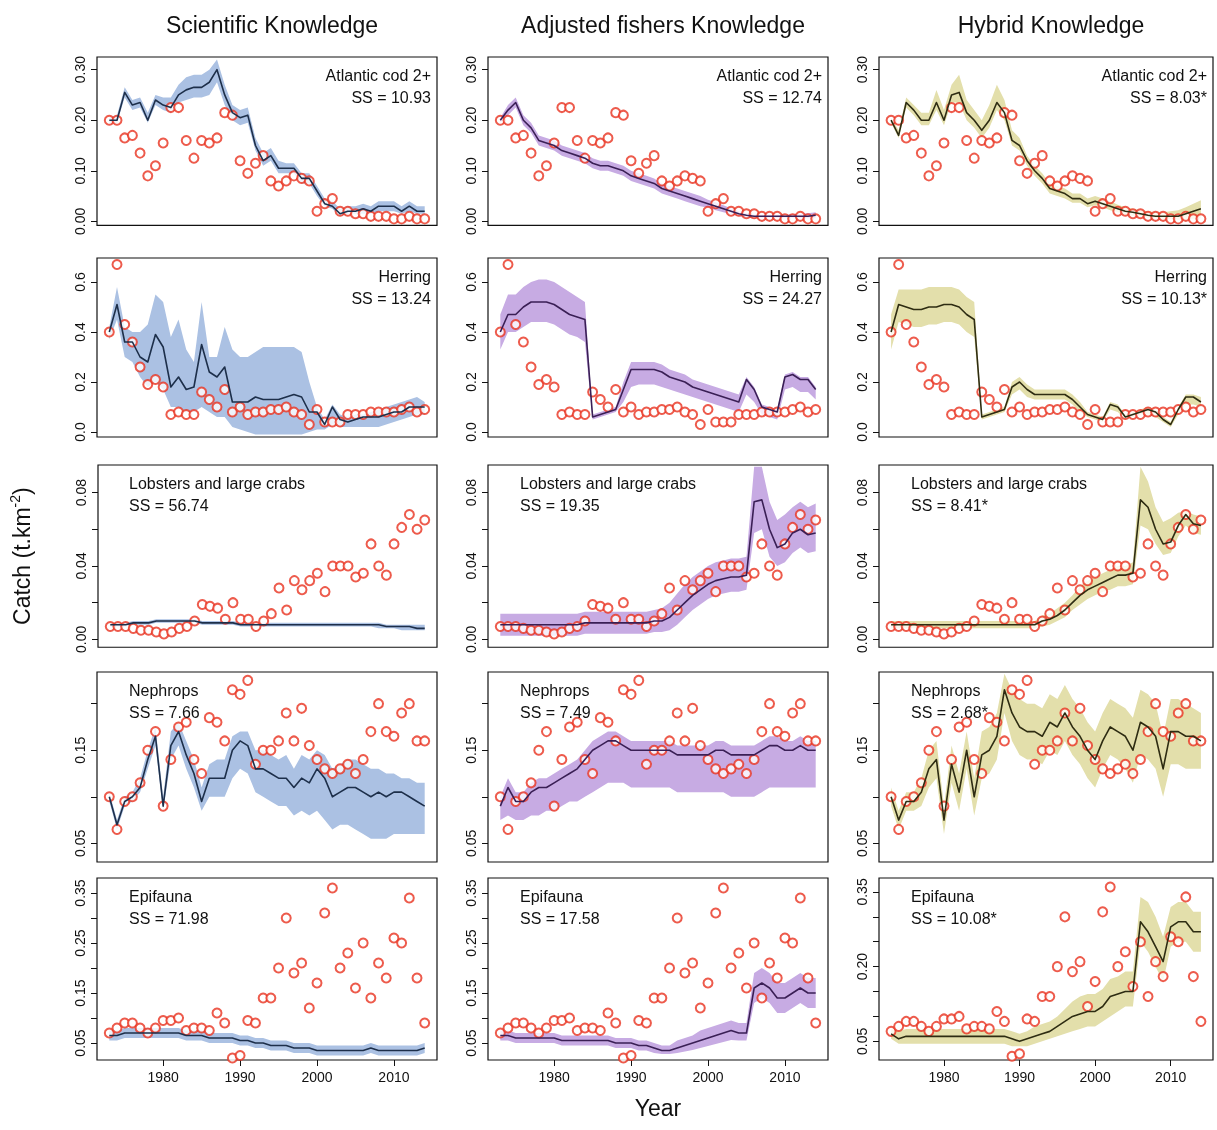 Image resolution: width=1217 pixels, height=1130 pixels. What do you see at coordinates (949, 505) in the screenshot?
I see `annotation: SS = 8.41*` at bounding box center [949, 505].